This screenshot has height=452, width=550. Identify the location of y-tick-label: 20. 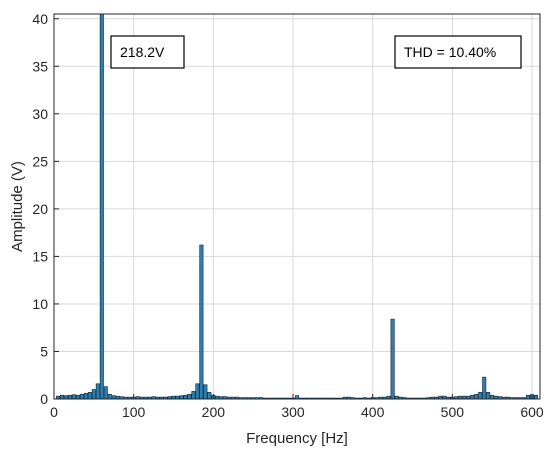
(40, 209).